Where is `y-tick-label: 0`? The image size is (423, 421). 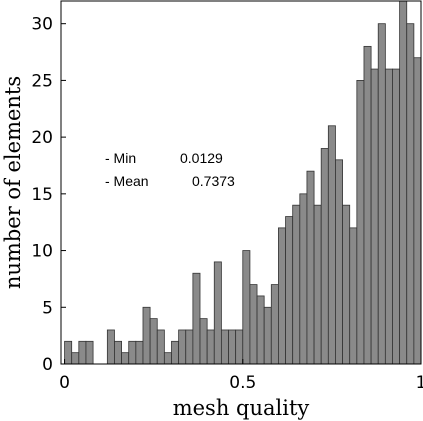
y-tick-label: 0 is located at coordinates (47, 365).